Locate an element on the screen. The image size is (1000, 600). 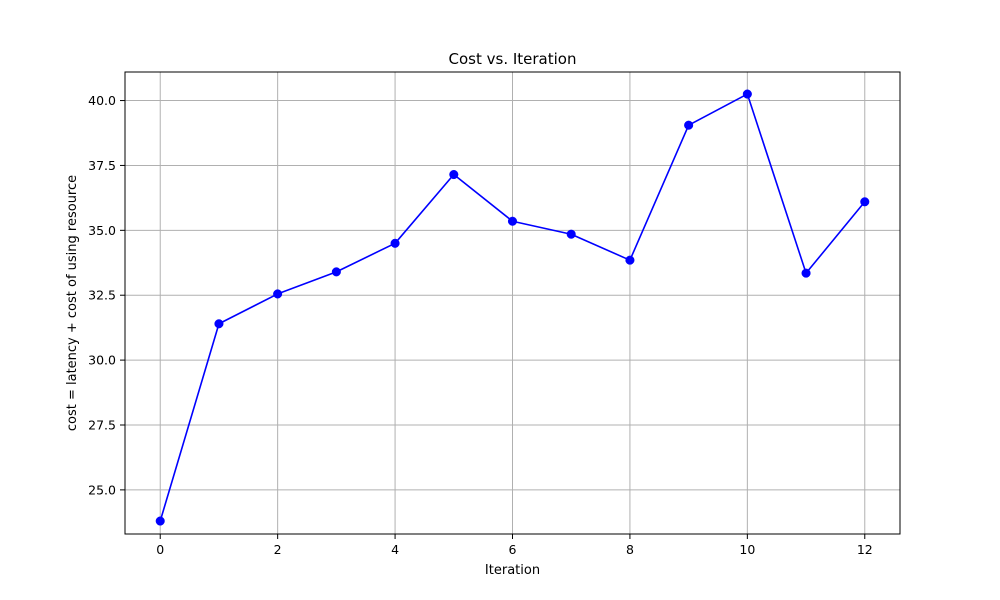
x-tick-label: 0 is located at coordinates (160, 549).